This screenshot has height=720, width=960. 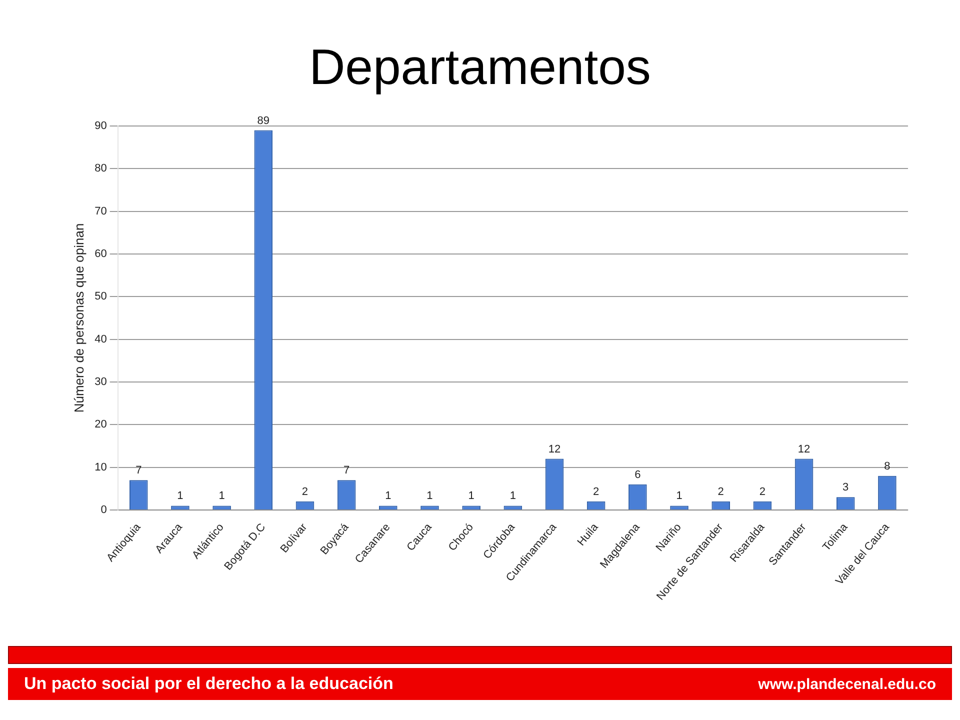 I want to click on y-tick-label: 60, so click(x=100, y=254).